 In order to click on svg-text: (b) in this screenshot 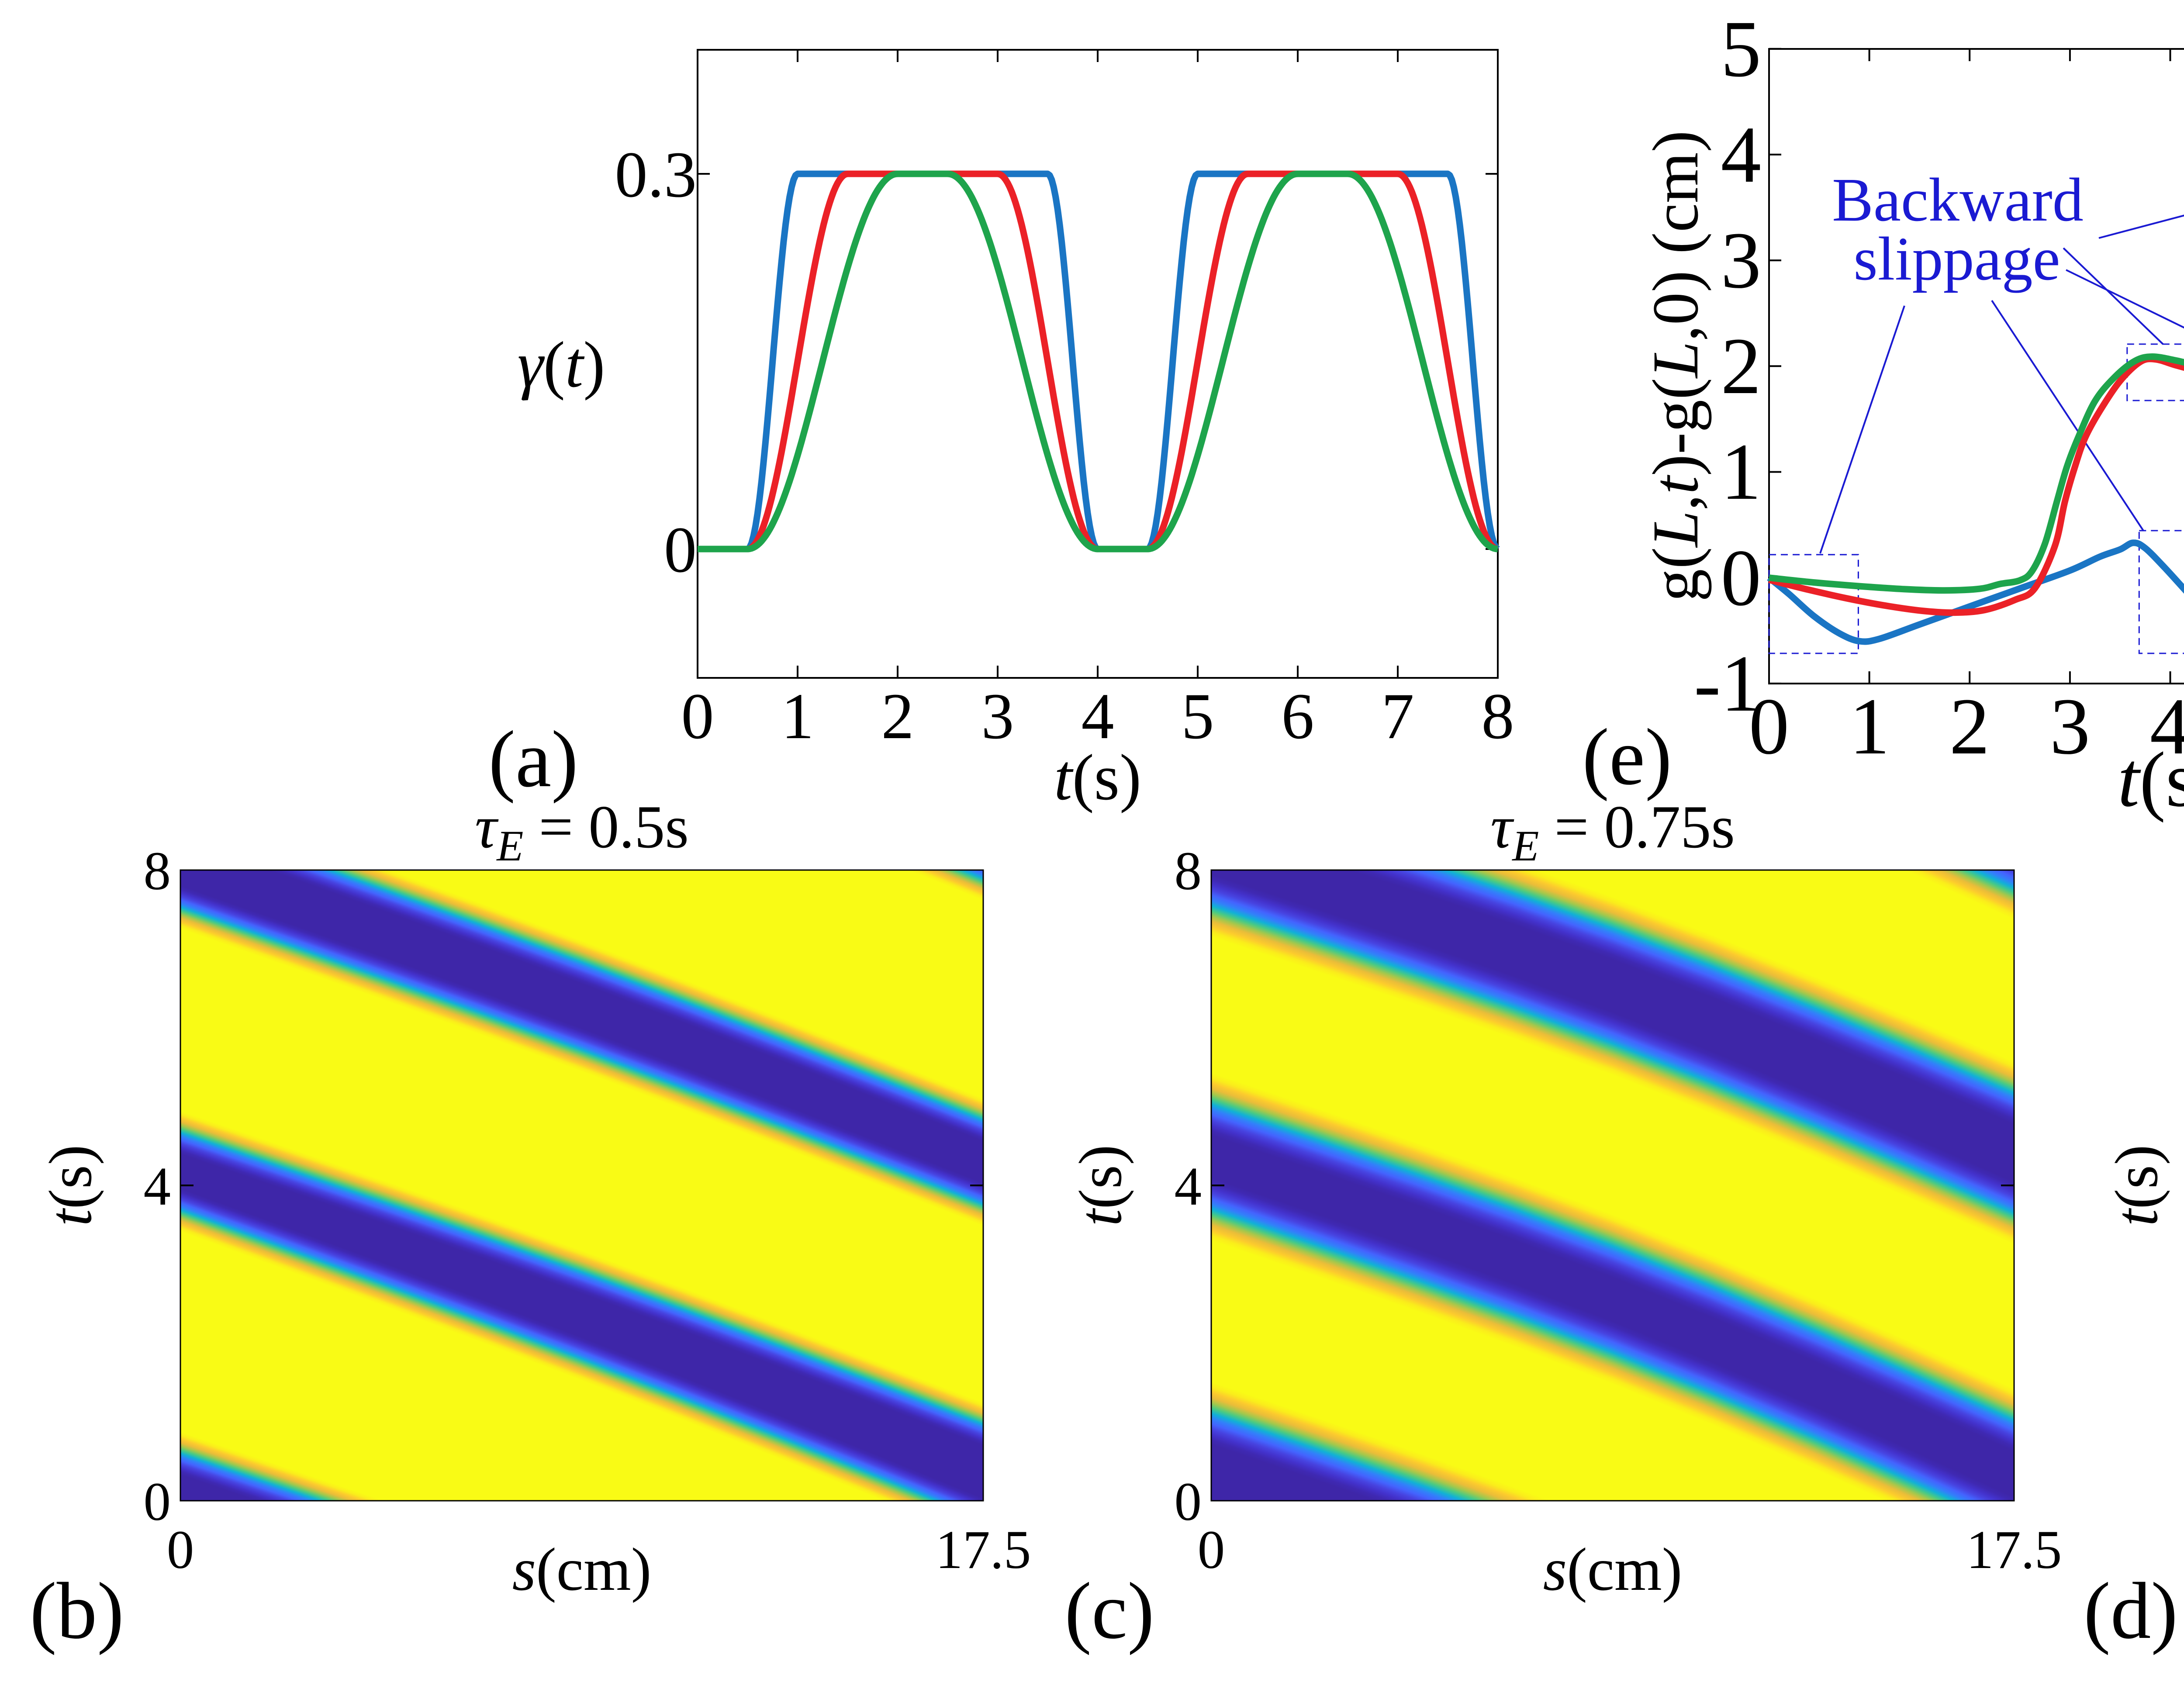, I will do `click(77, 1611)`.